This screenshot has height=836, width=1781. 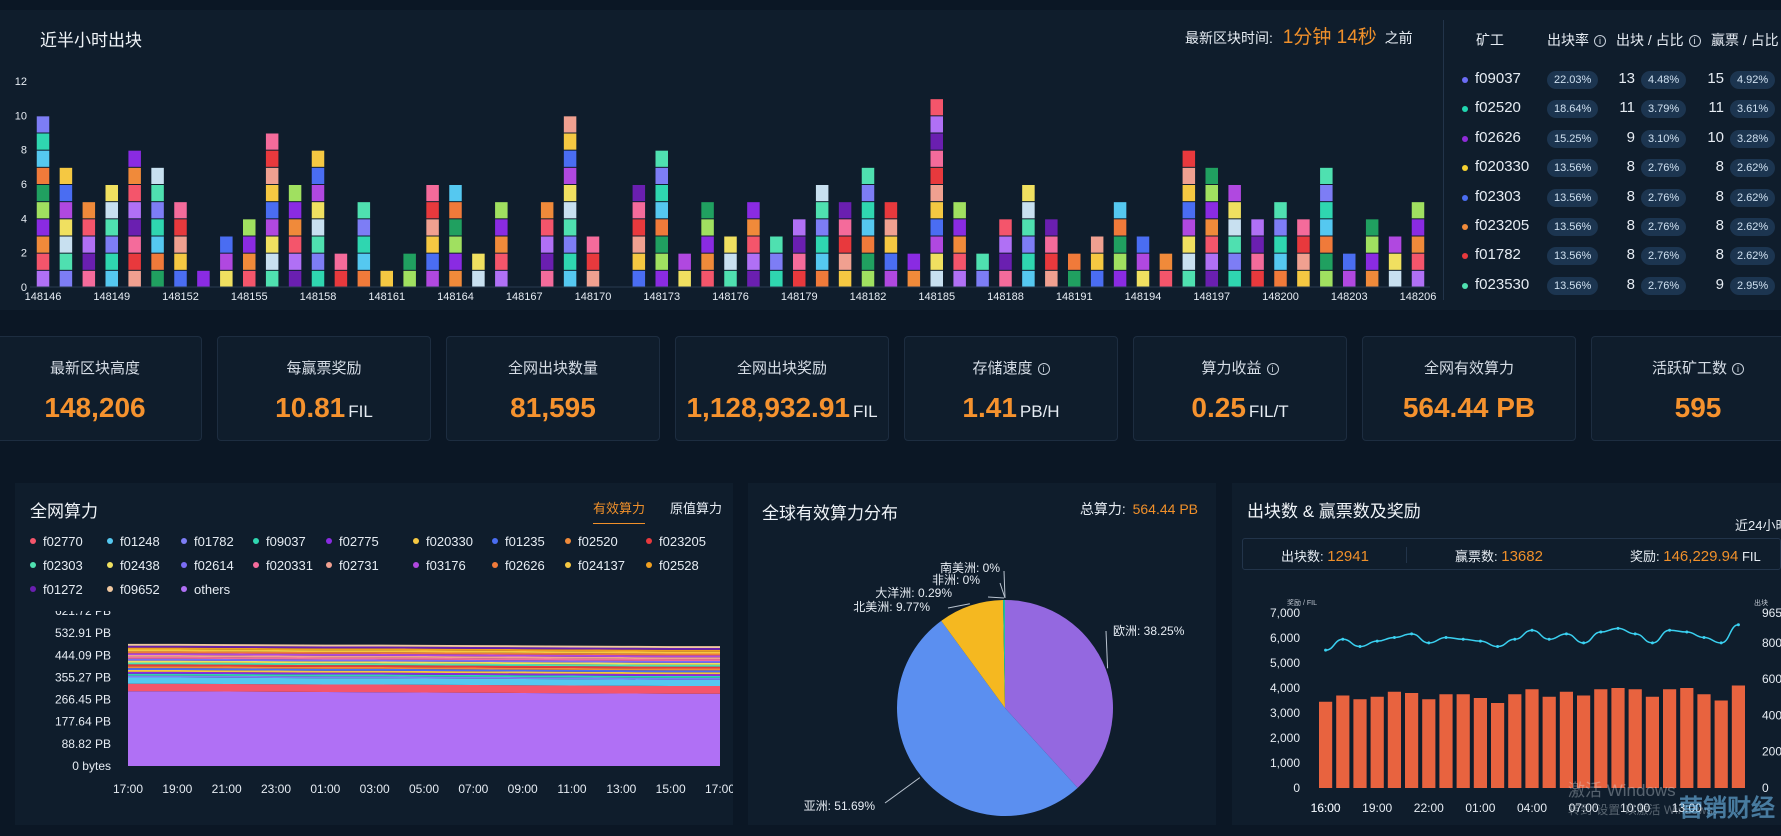 What do you see at coordinates (56, 565) in the screenshot?
I see `legend-item: f02303` at bounding box center [56, 565].